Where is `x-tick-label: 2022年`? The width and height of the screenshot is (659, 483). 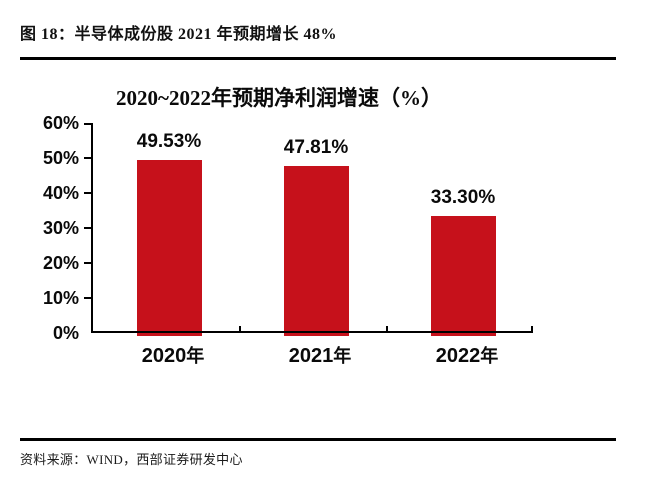 x-tick-label: 2022年 is located at coordinates (467, 356).